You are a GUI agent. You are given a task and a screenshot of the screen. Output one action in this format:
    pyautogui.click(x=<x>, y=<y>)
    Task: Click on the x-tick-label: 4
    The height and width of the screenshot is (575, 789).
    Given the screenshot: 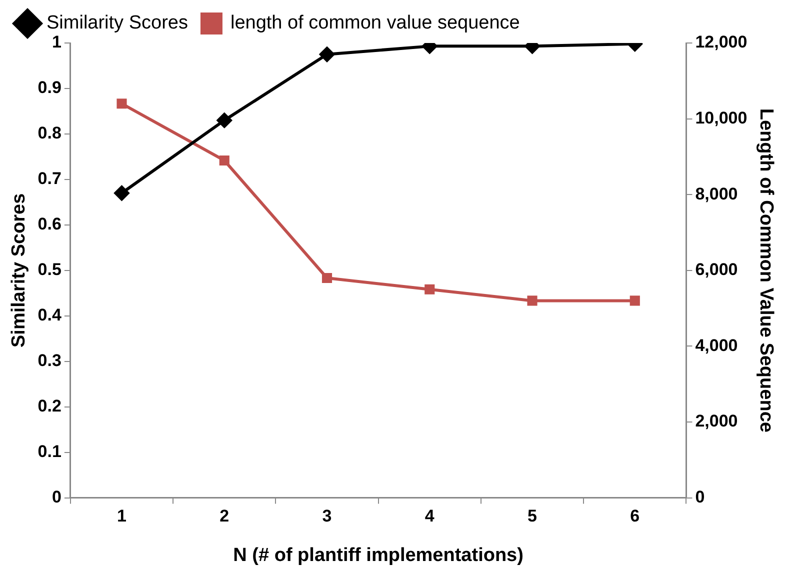 What is the action you would take?
    pyautogui.click(x=429, y=516)
    